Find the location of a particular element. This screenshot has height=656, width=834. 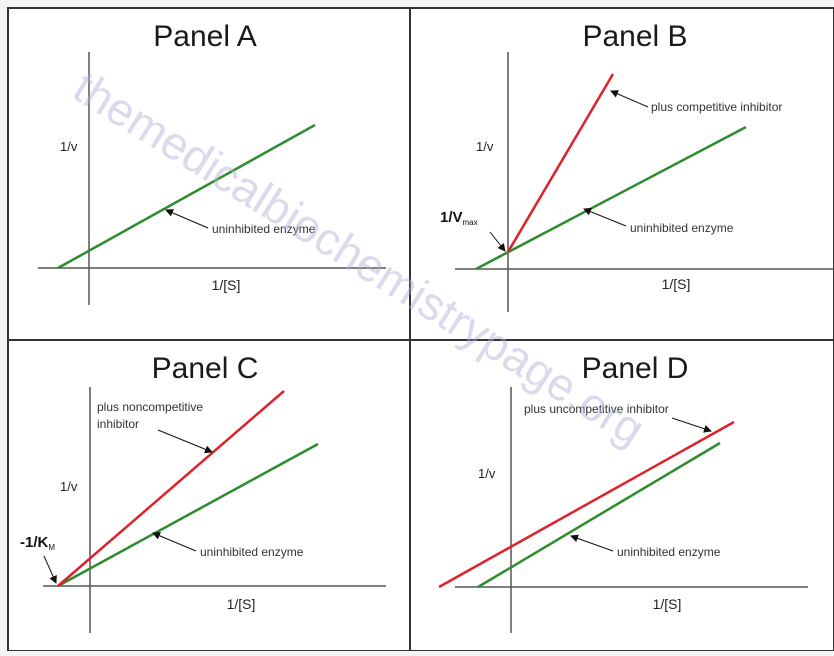

panel-c-x-label: 1/[S] is located at coordinates (241, 604).